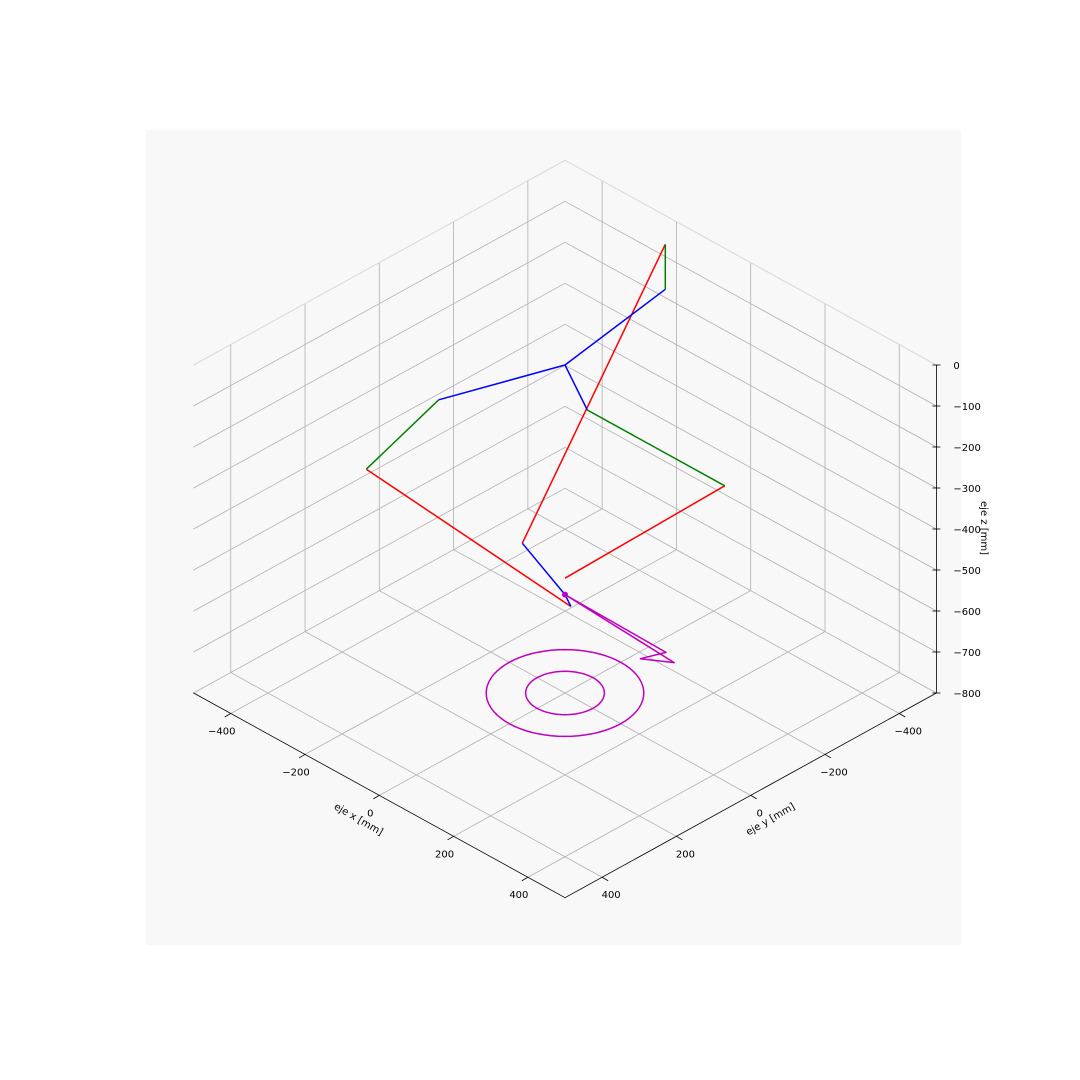 The image size is (1080, 1080). Describe the element at coordinates (295, 772) in the screenshot. I see `x-tick-label: −200` at that location.